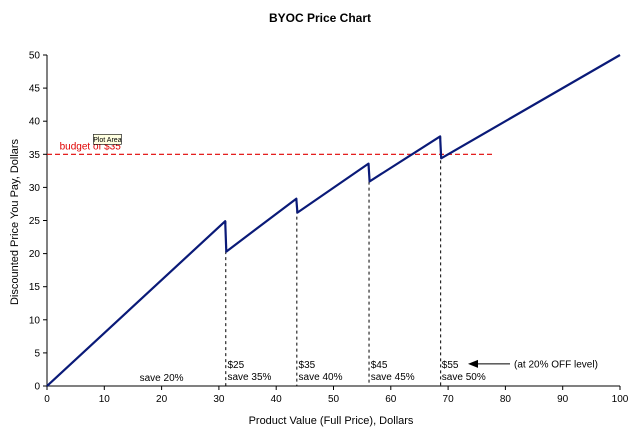  I want to click on annotation-line1: save 20%, so click(162, 378).